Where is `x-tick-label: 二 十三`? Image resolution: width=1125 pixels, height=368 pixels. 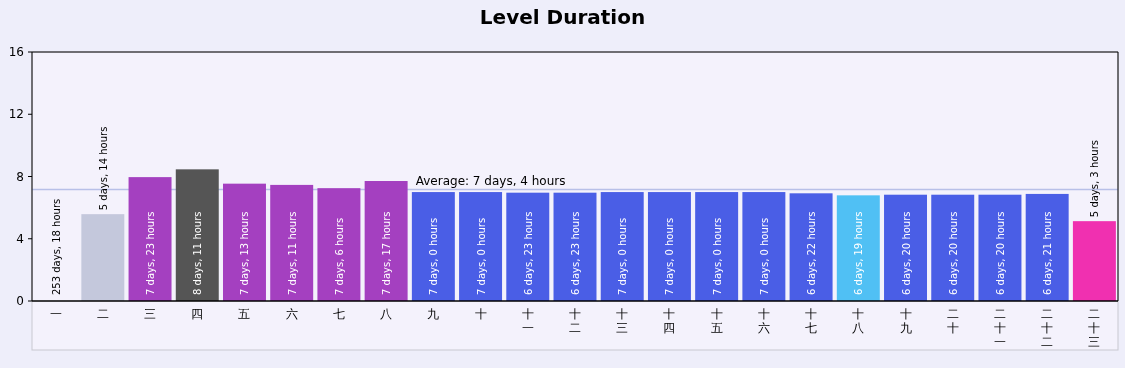
x-tick-label: 二 十三 is located at coordinates (1094, 328).